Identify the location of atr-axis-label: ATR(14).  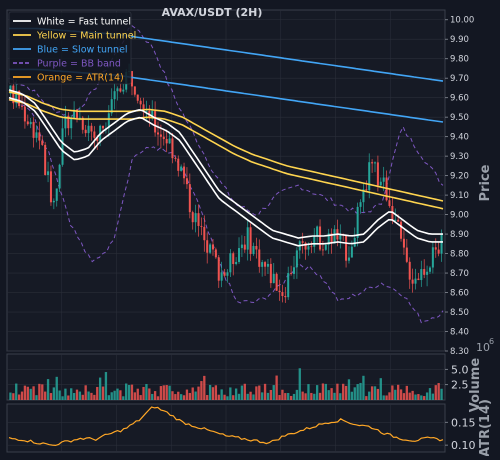
(485, 427).